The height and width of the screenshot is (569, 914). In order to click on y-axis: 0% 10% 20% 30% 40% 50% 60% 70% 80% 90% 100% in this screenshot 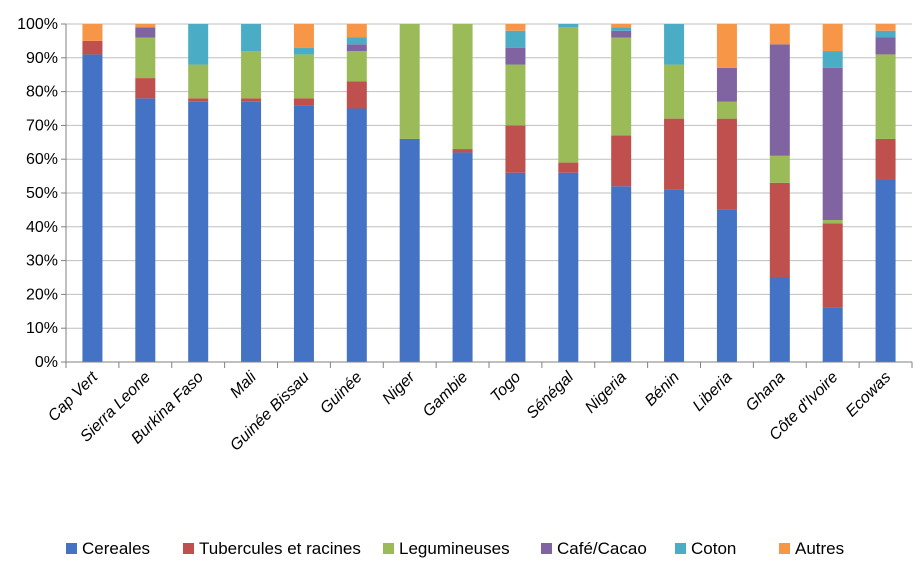, I will do `click(42, 193)`.